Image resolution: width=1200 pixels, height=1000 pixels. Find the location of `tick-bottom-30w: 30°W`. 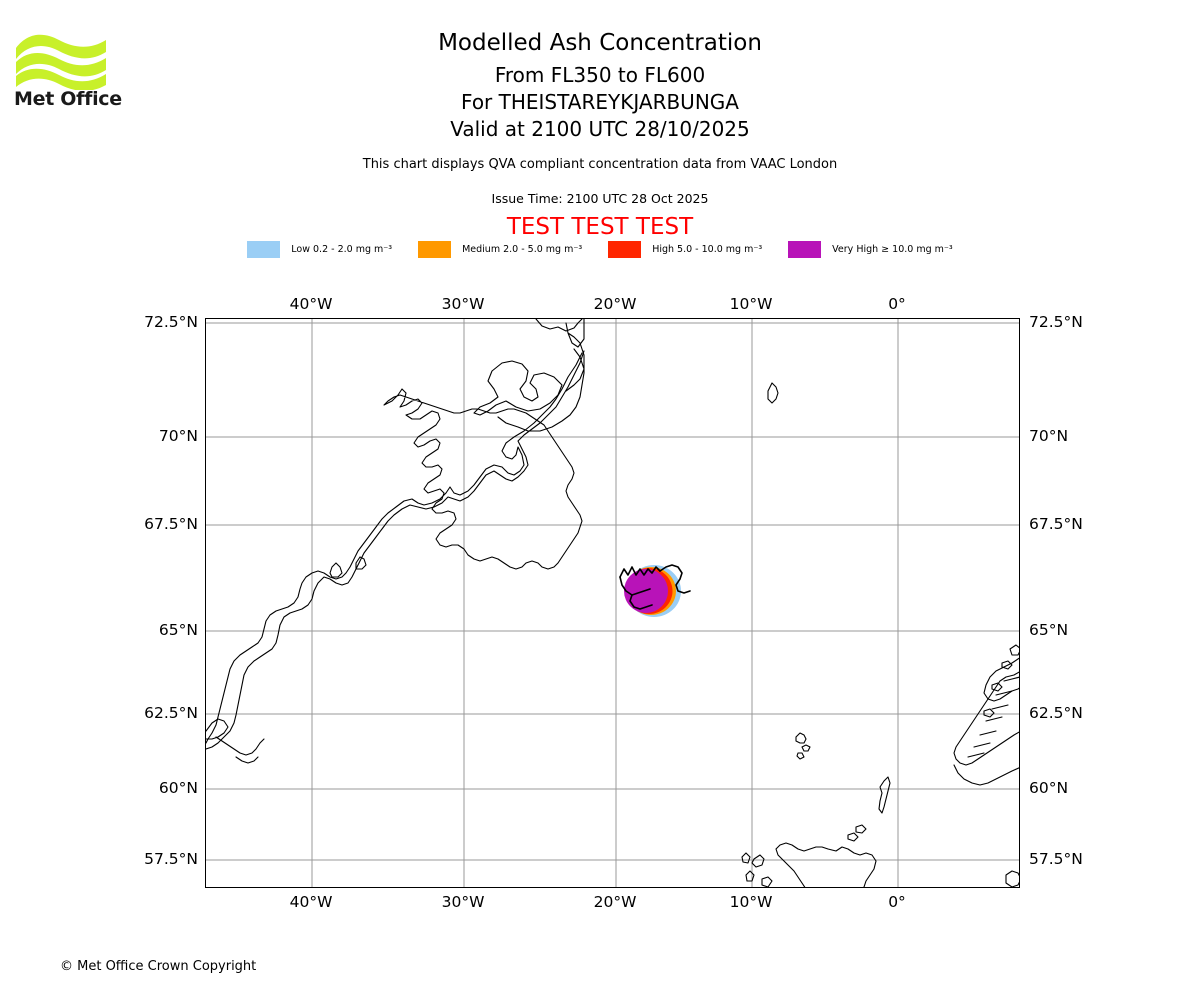

tick-bottom-30w: 30°W is located at coordinates (463, 902).